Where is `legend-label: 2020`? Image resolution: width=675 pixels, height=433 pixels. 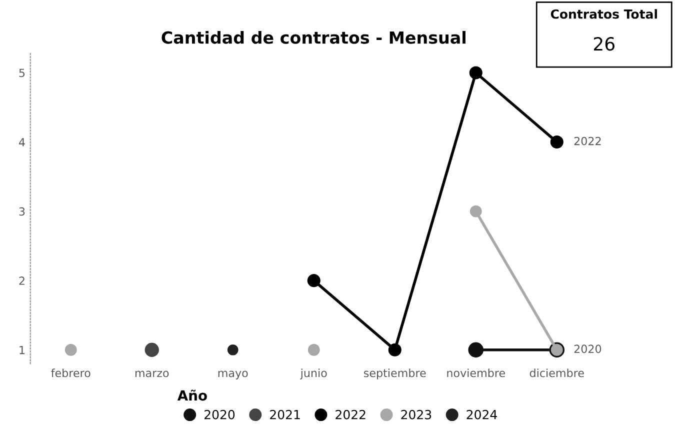 legend-label: 2020 is located at coordinates (219, 415).